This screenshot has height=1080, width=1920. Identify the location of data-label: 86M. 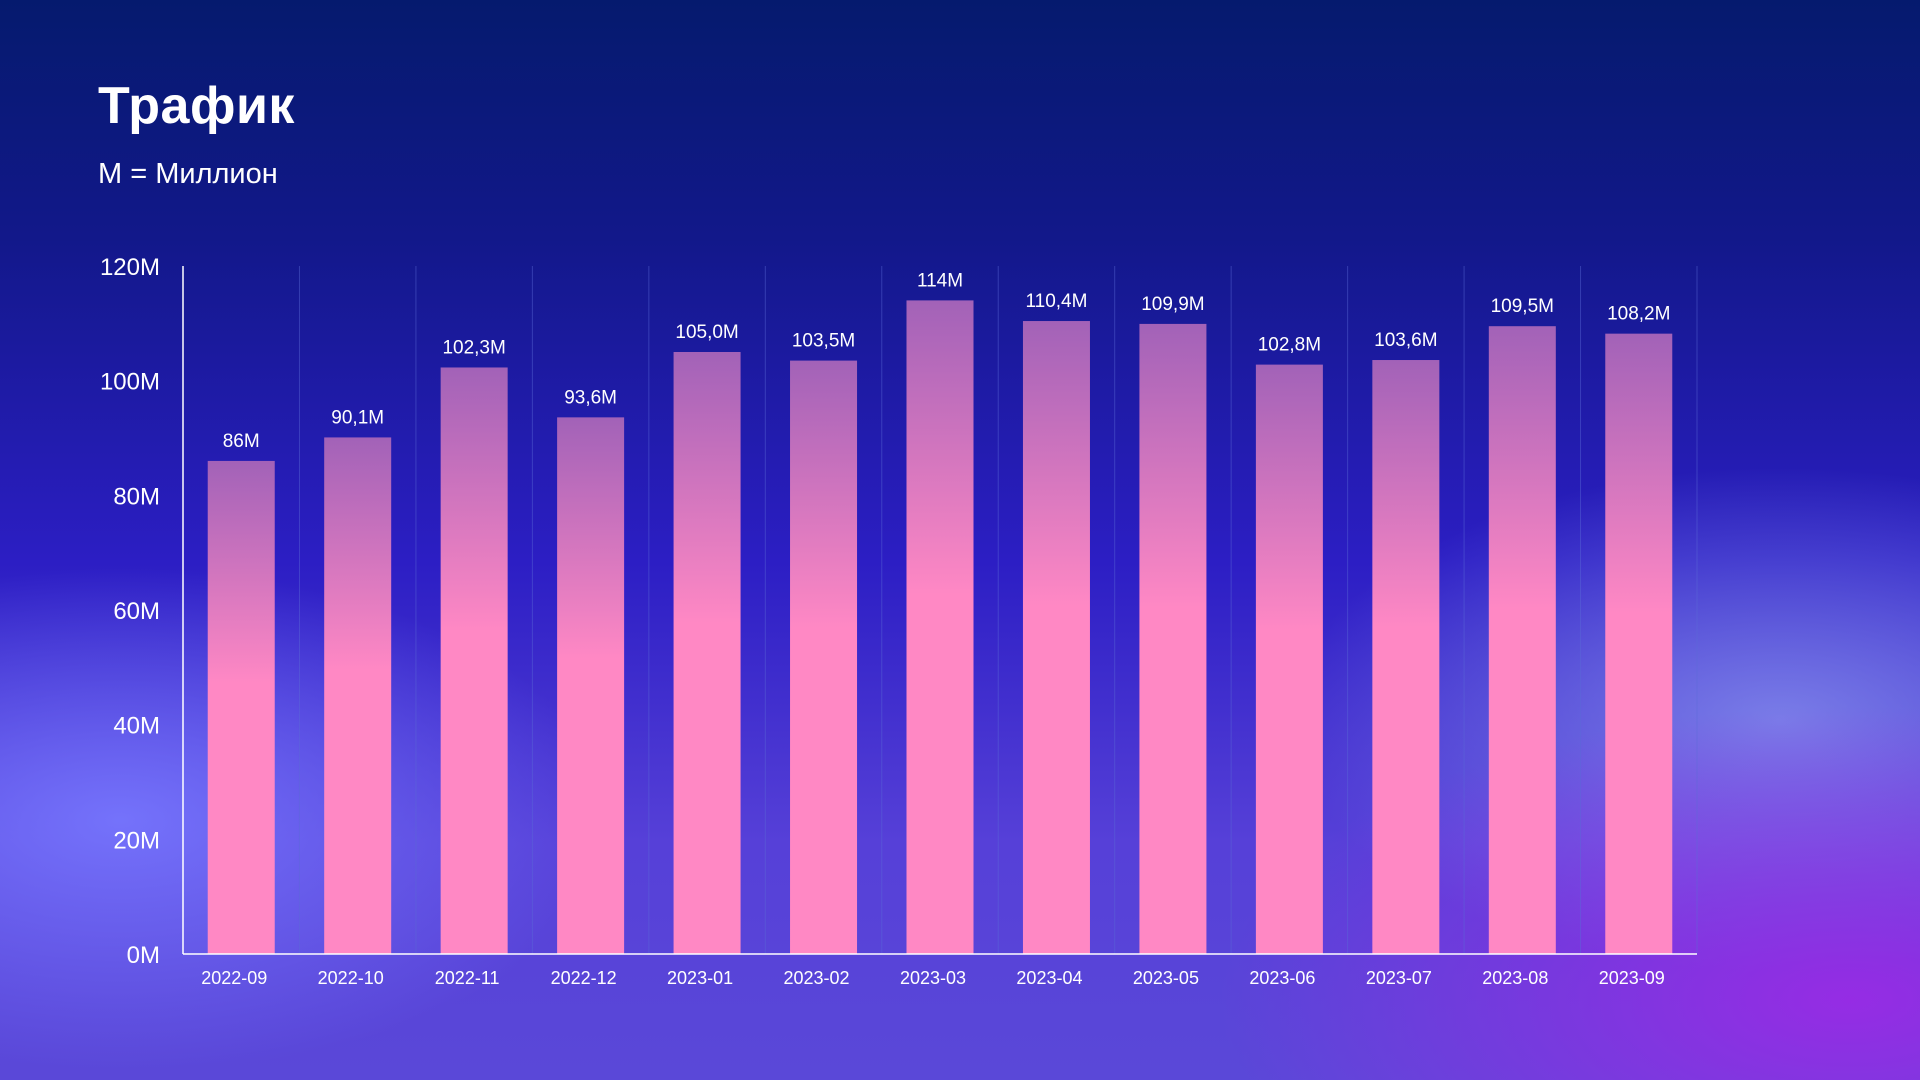
(241, 441).